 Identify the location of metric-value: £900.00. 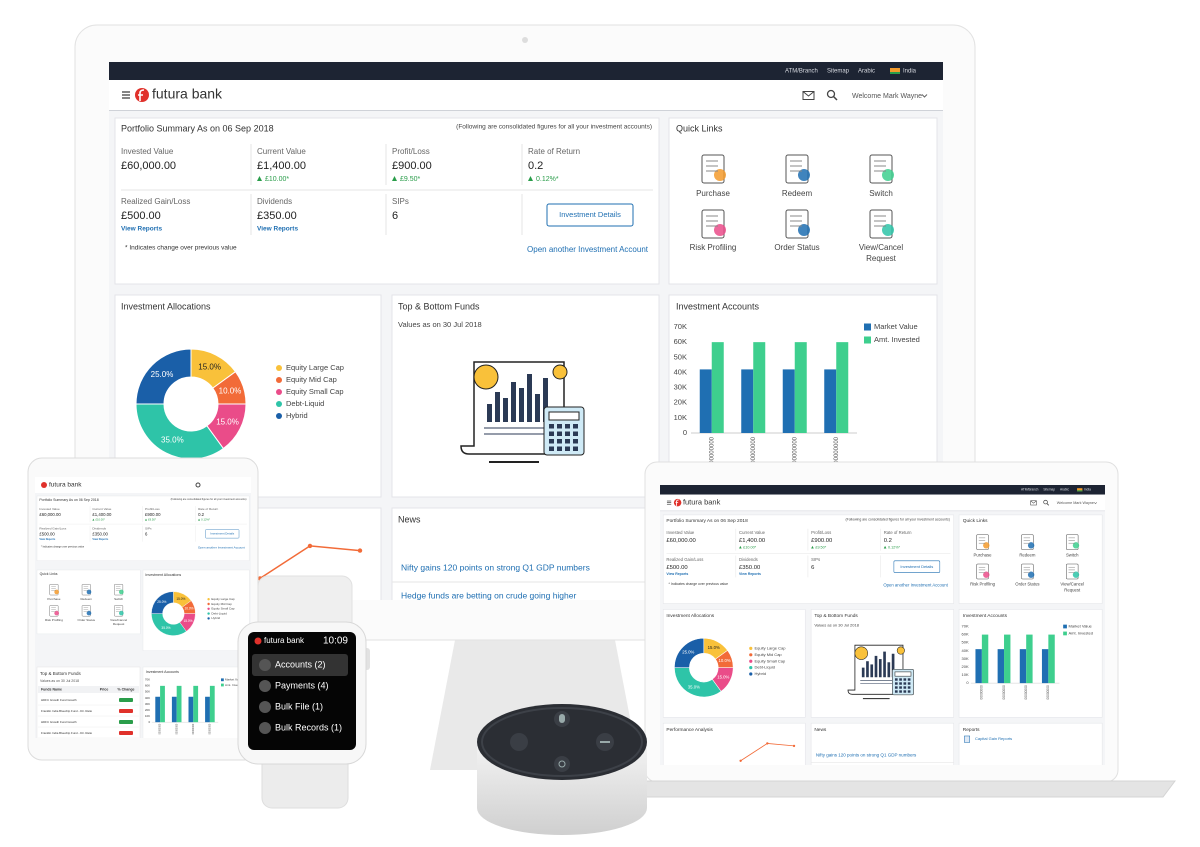
(412, 166).